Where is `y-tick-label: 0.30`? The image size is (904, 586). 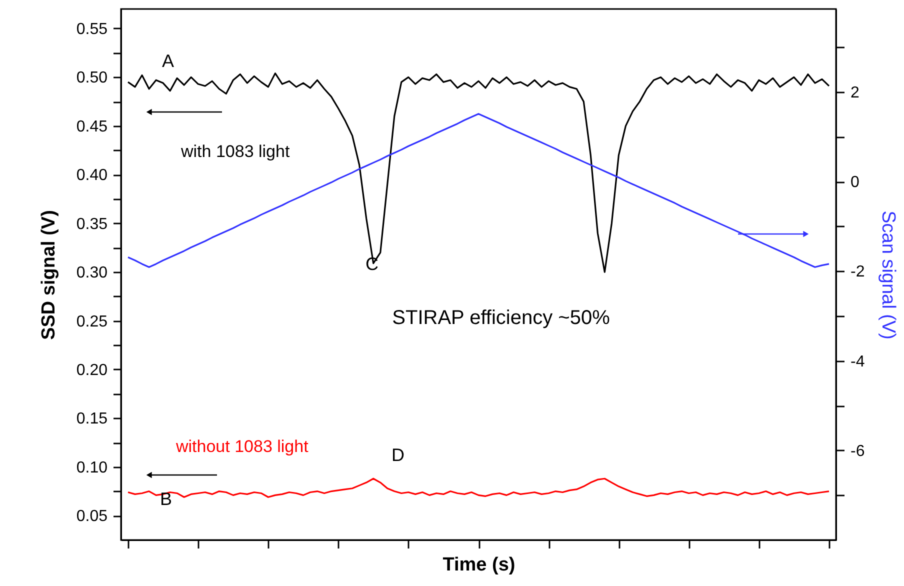
y-tick-label: 0.30 is located at coordinates (92, 273).